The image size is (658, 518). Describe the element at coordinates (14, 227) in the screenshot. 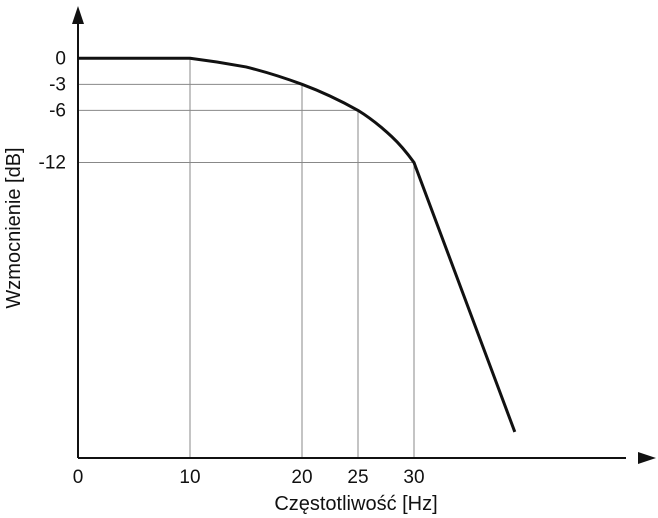

I see `y-axis-title: Wzmocnienie [dB]` at that location.